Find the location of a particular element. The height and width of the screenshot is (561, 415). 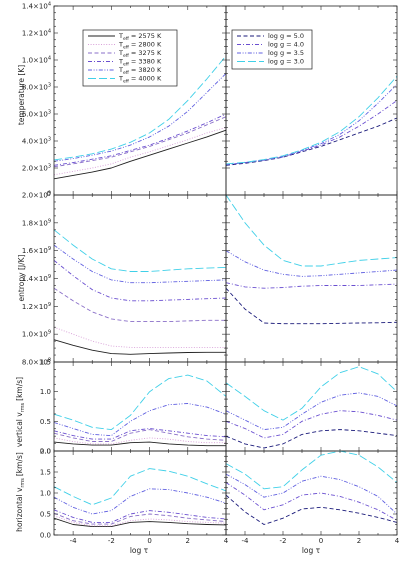

ylabel-vertical-main: vertical v is located at coordinates (19, 429).